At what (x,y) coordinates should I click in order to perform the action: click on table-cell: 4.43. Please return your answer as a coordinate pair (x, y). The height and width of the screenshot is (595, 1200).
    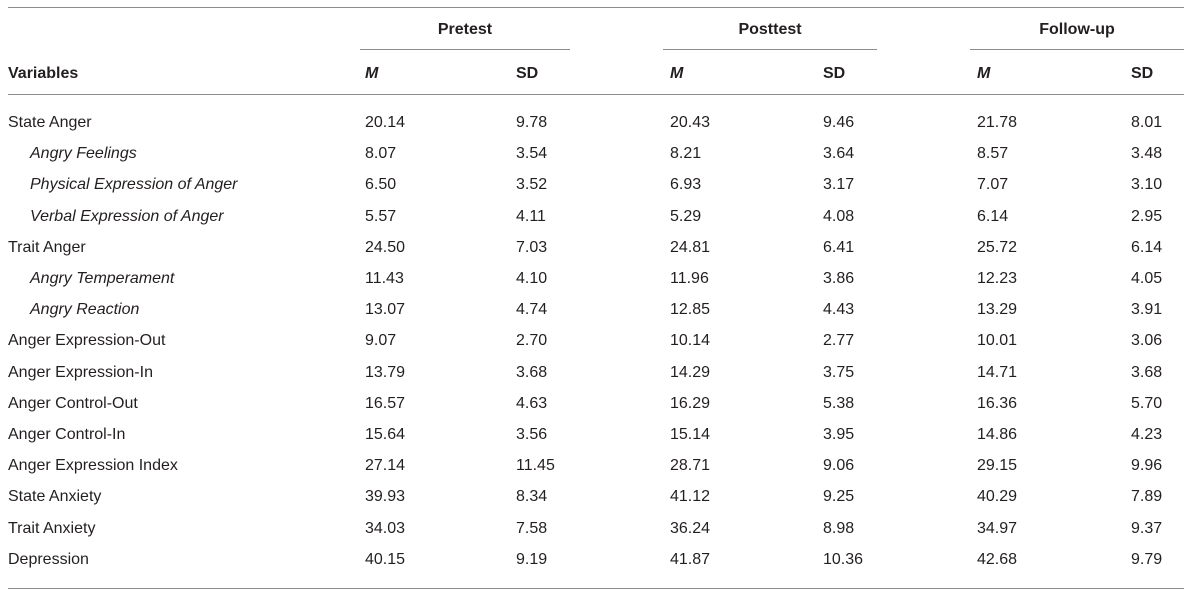
    Looking at the image, I should click on (839, 310).